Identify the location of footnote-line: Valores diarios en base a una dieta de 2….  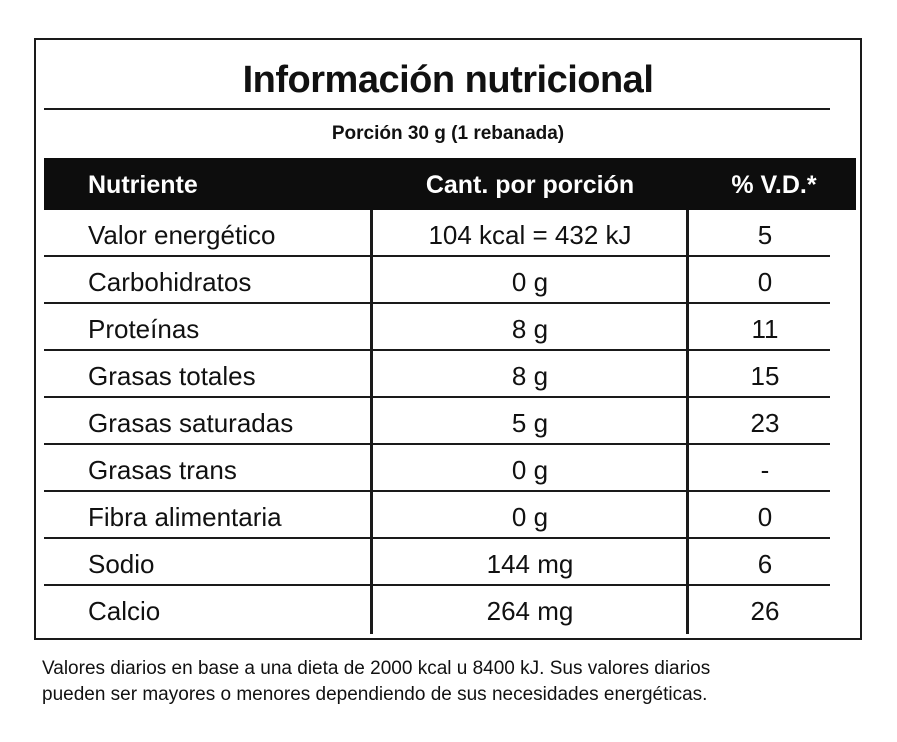
(376, 668).